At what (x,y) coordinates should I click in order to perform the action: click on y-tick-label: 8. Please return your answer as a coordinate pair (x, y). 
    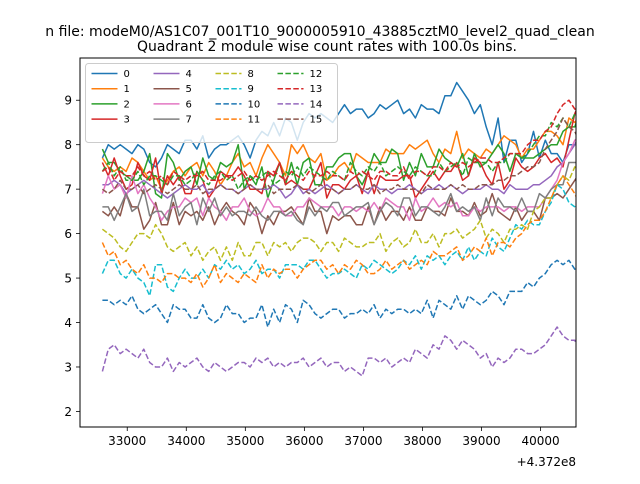
    Looking at the image, I should click on (68, 145).